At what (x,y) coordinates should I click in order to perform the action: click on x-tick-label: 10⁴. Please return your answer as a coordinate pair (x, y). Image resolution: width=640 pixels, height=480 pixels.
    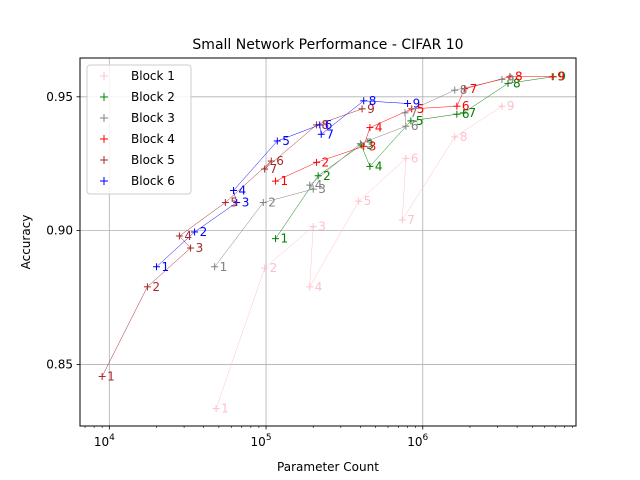
    Looking at the image, I should click on (104, 441).